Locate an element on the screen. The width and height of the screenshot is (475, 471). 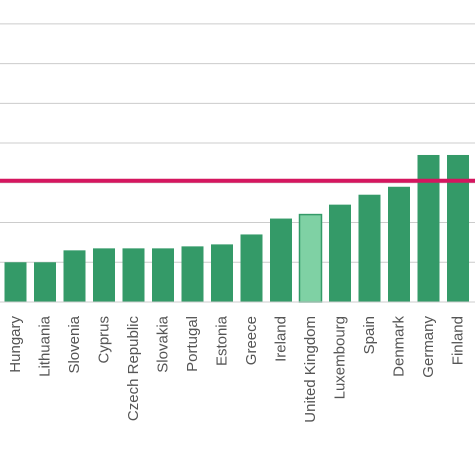
category-label-ireland: Ireland is located at coordinates (281, 339).